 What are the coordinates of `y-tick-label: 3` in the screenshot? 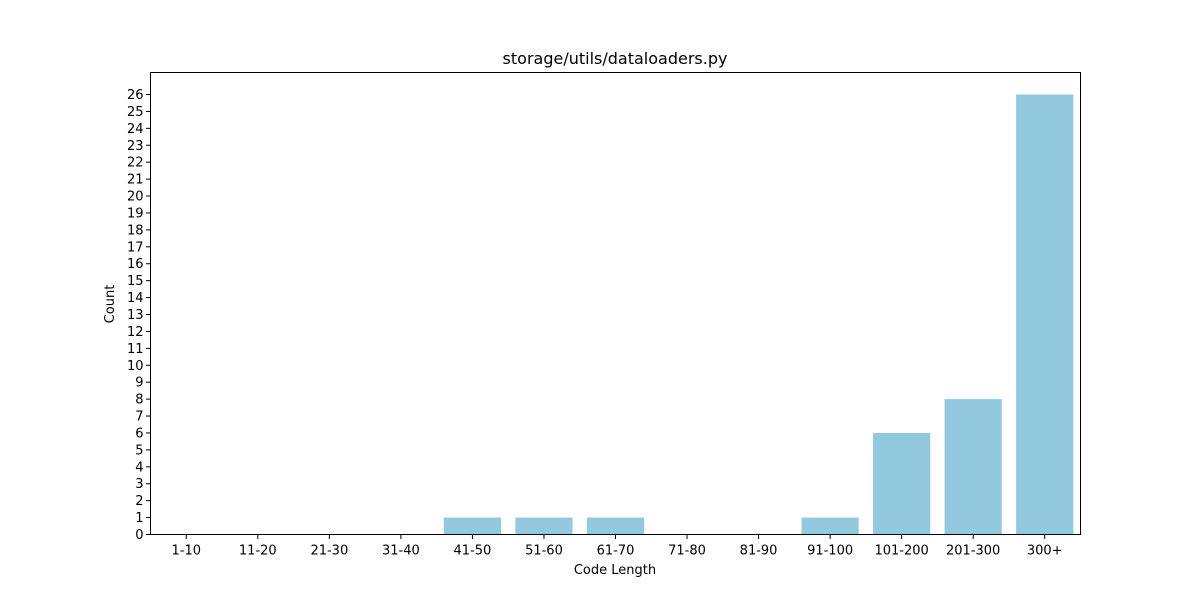 It's located at (139, 484).